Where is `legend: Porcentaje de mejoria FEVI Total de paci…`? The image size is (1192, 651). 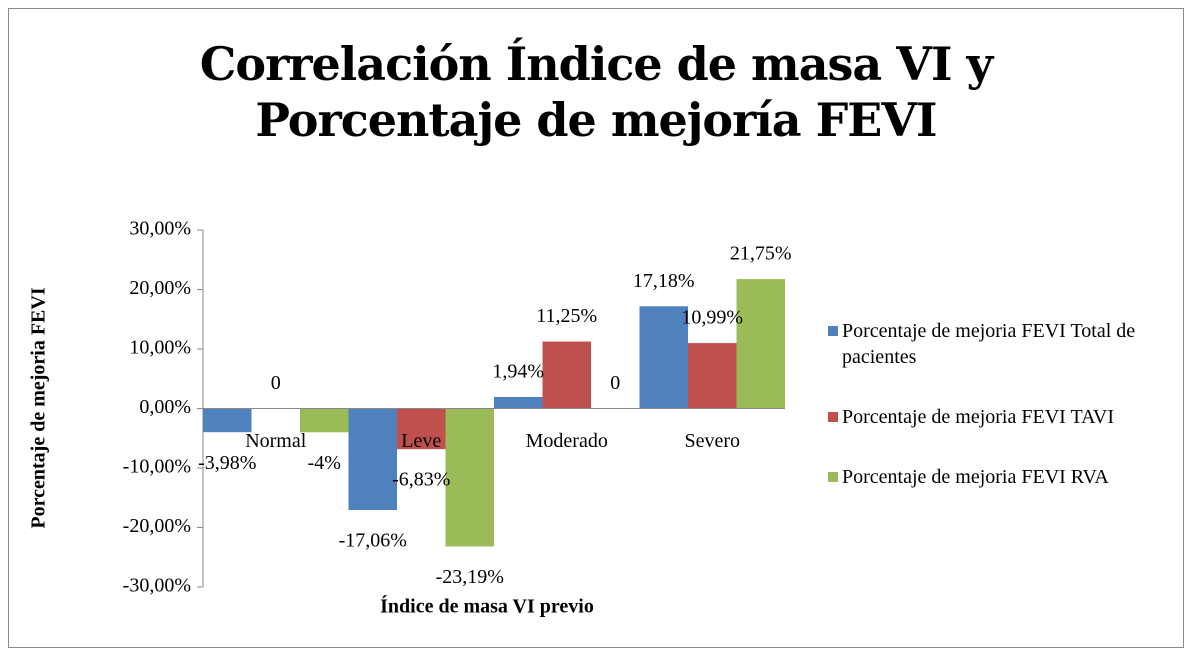 legend: Porcentaje de mejoria FEVI Total de paci… is located at coordinates (998, 421).